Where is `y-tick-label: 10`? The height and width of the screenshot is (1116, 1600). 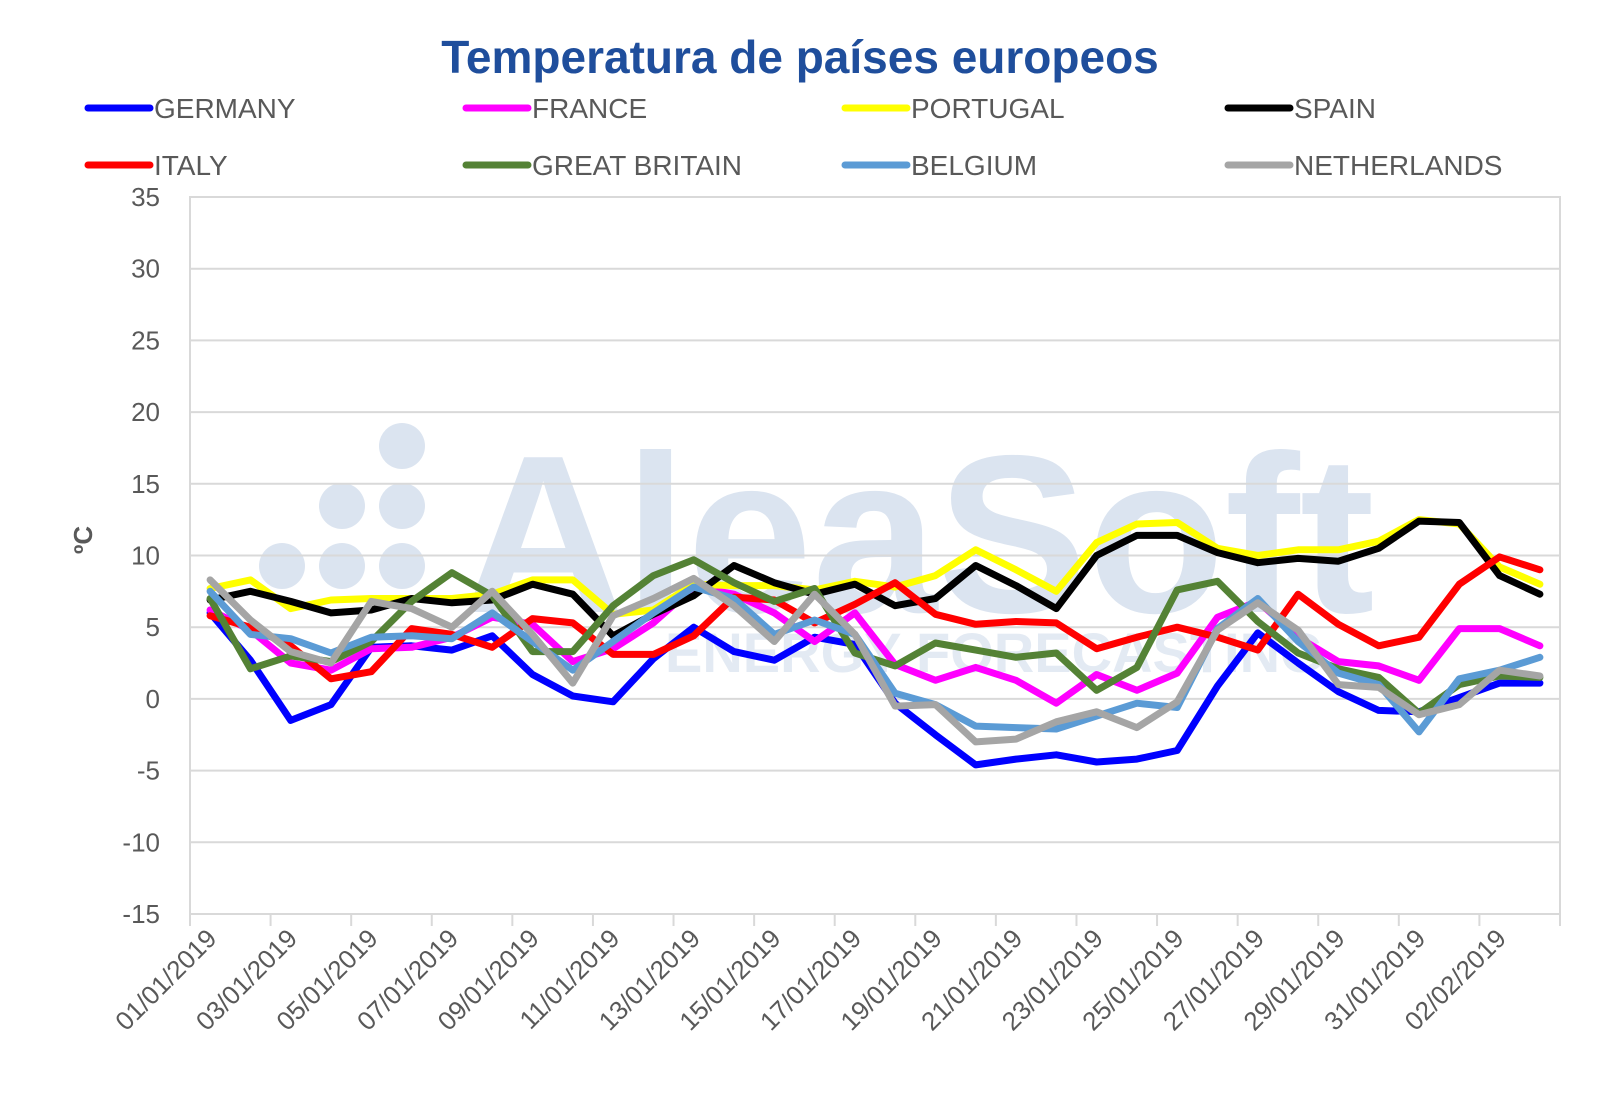 y-tick-label: 10 is located at coordinates (145, 556).